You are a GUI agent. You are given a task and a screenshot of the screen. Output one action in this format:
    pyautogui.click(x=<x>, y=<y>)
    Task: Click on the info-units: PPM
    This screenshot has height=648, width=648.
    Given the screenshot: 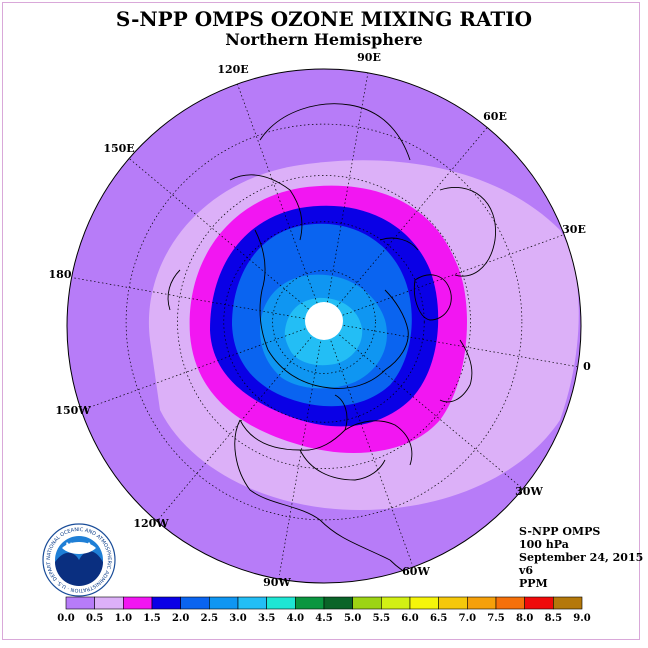 What is the action you would take?
    pyautogui.click(x=533, y=583)
    